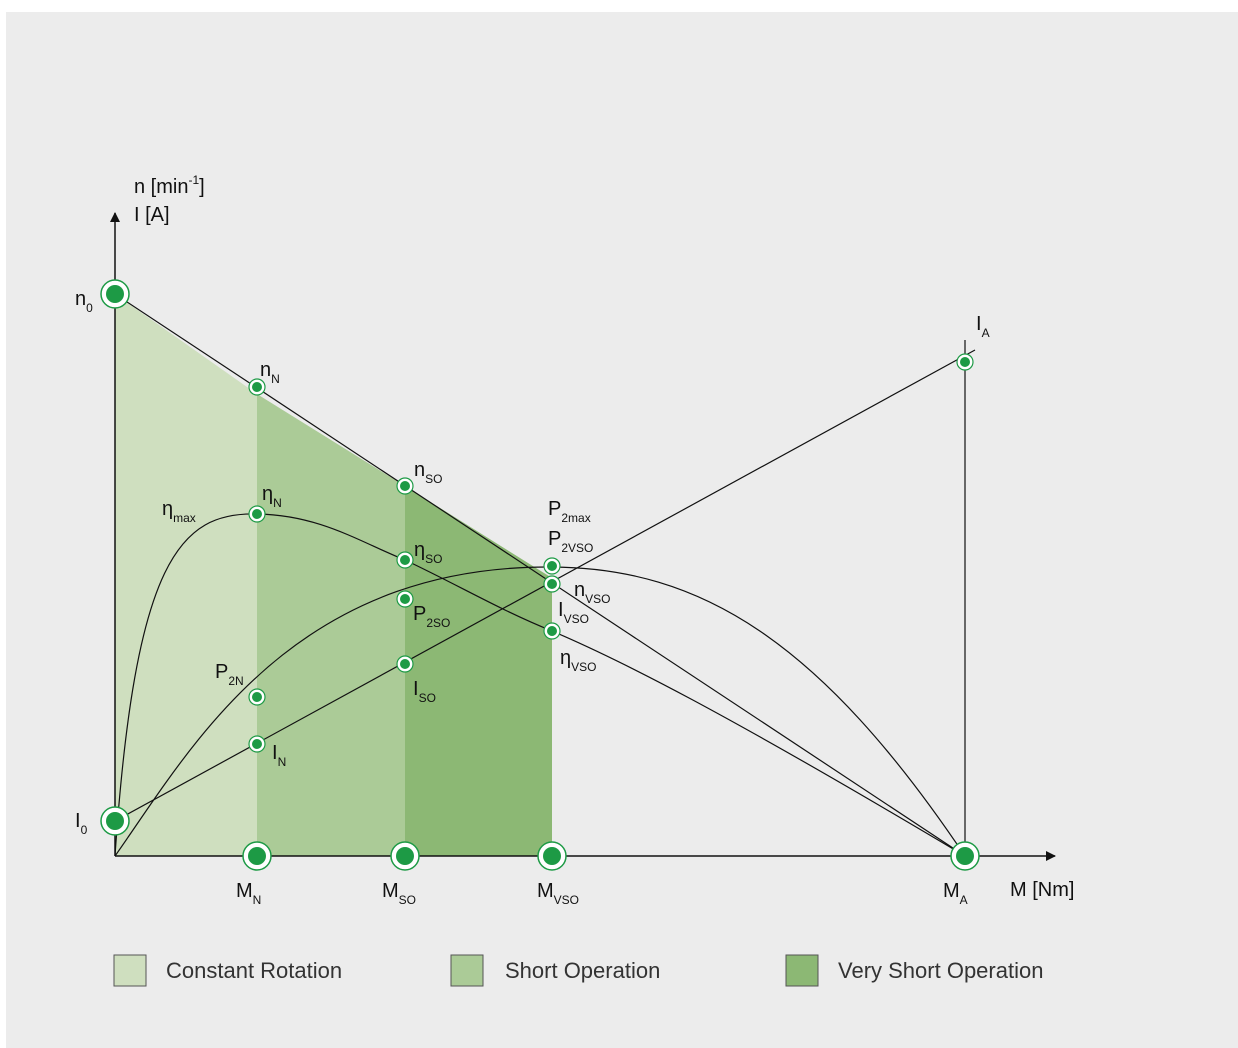  I want to click on marker-i0, so click(115, 821).